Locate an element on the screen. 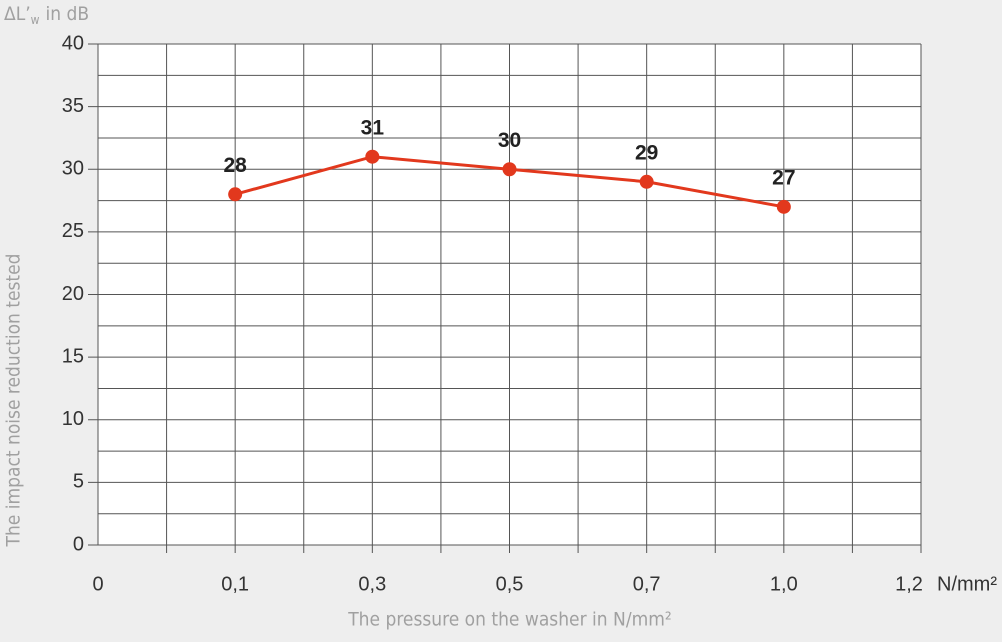 The width and height of the screenshot is (1002, 642). x-tick-label: 0 is located at coordinates (97, 584).